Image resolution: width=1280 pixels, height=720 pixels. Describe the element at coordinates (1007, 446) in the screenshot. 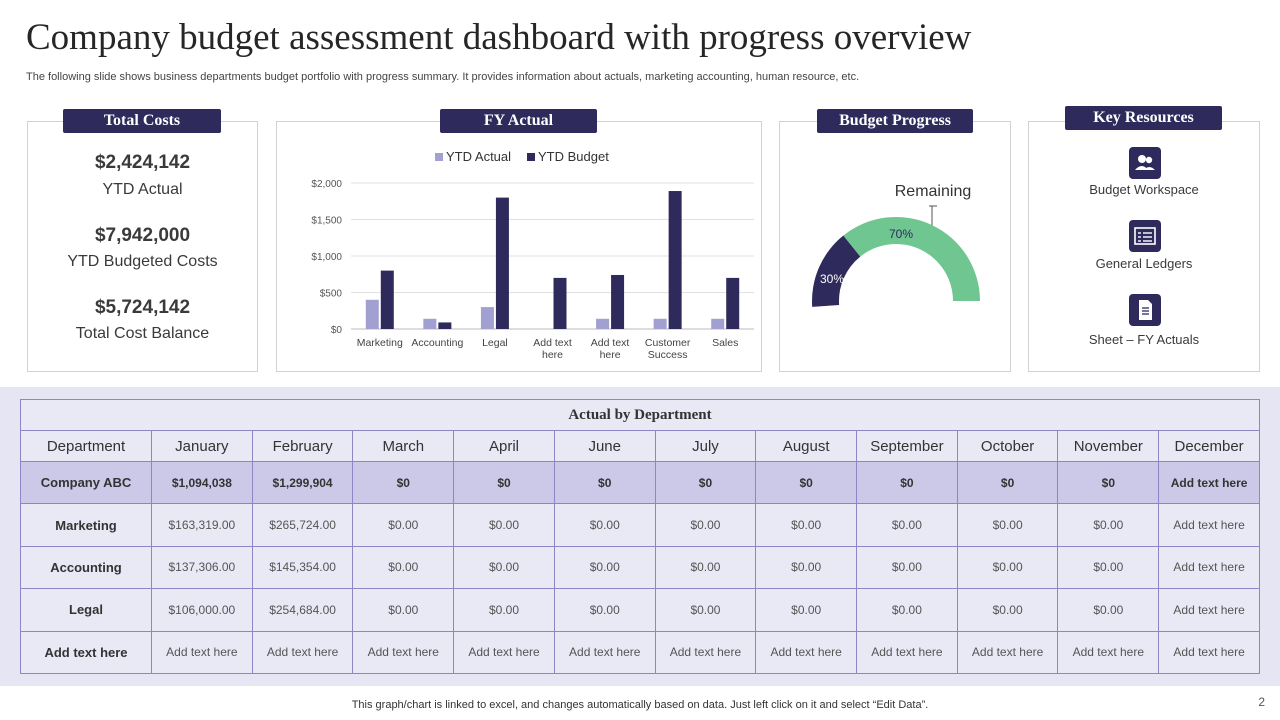

I see `column-header: October` at that location.